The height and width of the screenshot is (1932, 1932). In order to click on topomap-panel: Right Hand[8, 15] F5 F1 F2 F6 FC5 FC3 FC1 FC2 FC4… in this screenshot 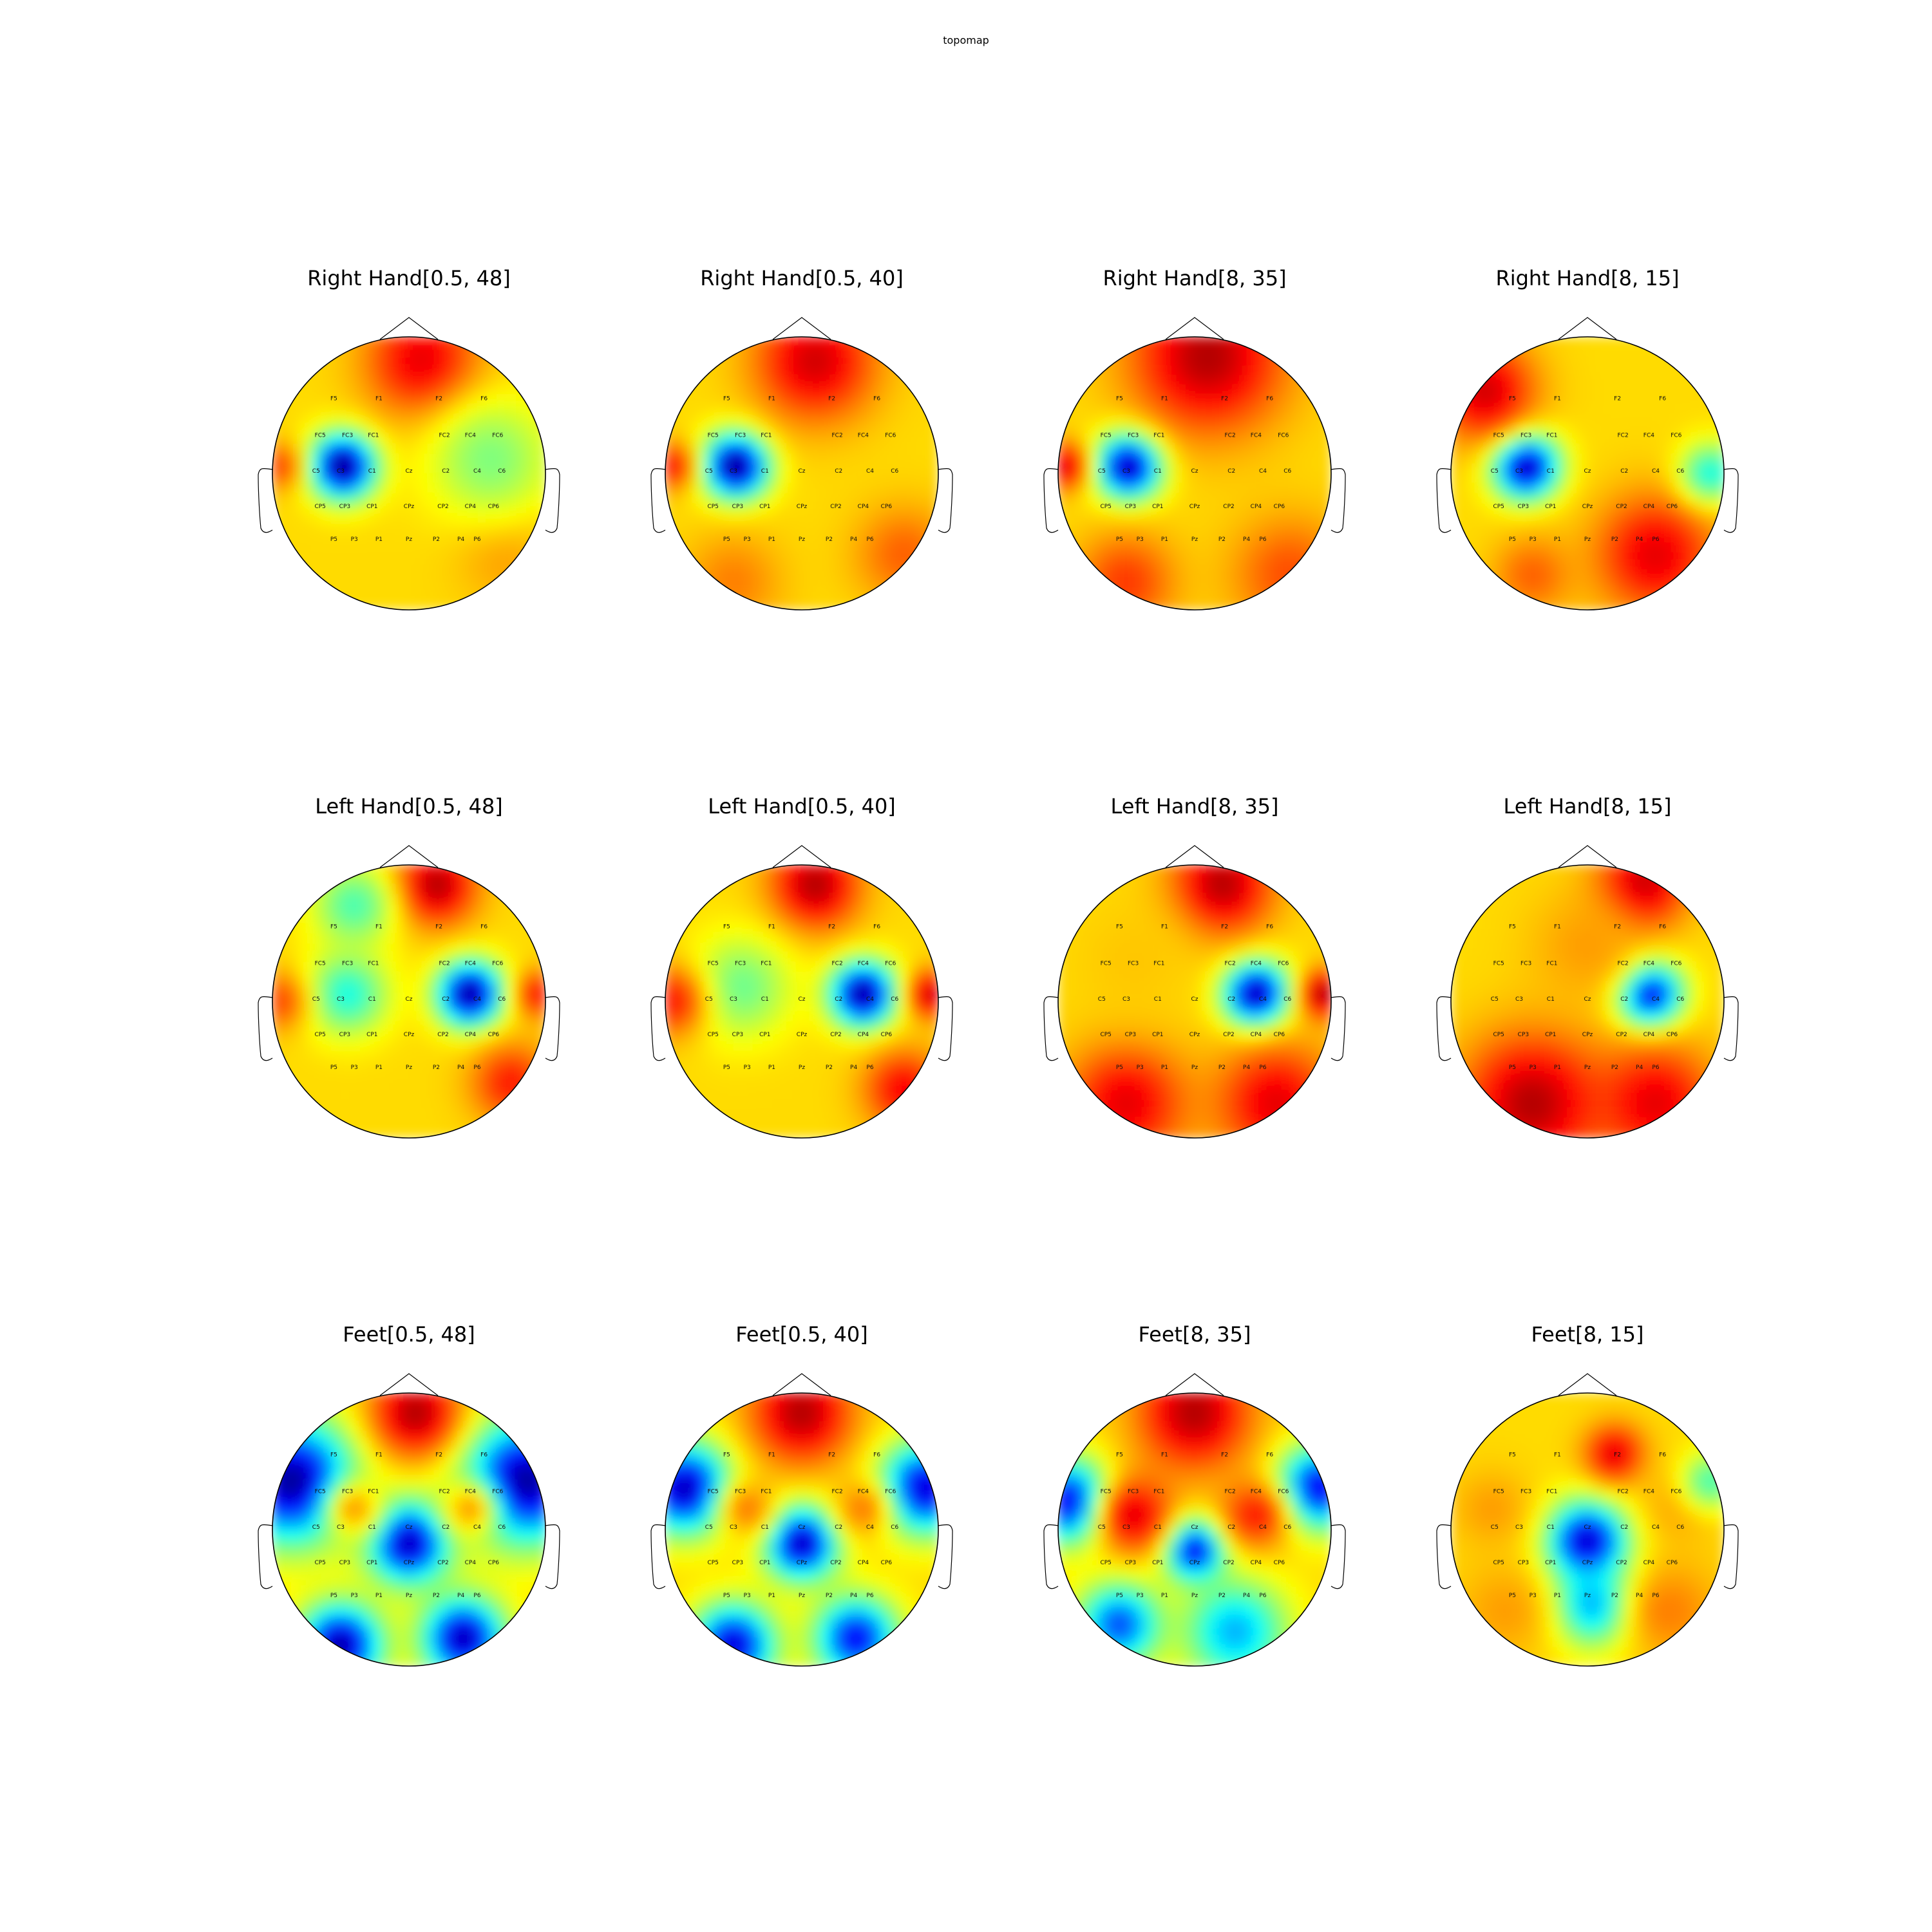, I will do `click(1587, 438)`.